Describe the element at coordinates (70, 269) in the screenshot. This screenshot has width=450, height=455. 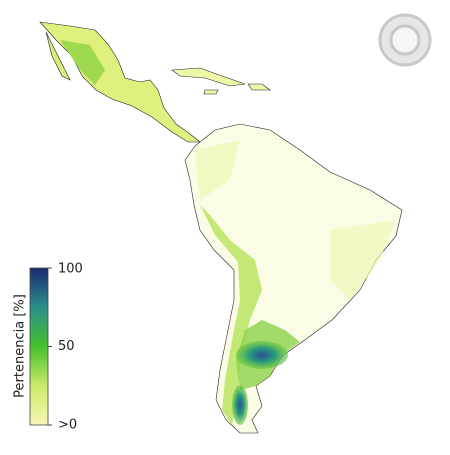
I see `colorbar-tick-label: 100` at that location.